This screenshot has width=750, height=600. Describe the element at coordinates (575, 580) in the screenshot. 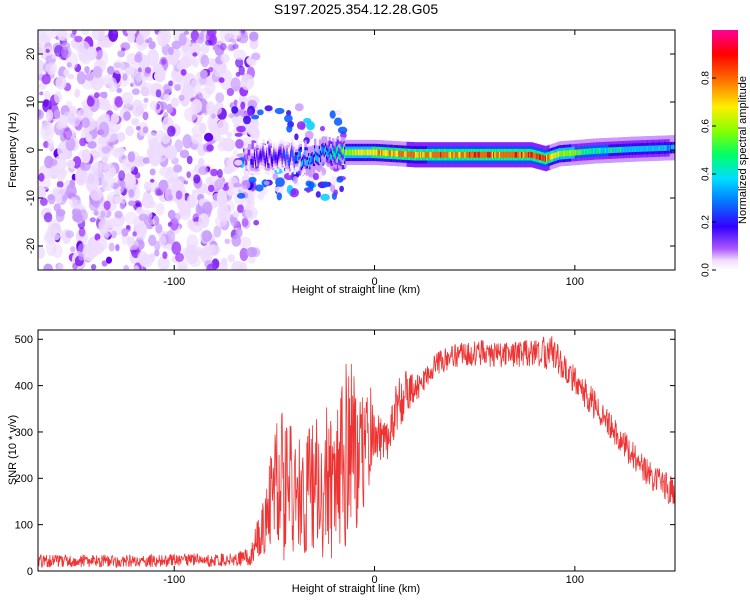

I see `snr-x-tick-label: 100` at that location.